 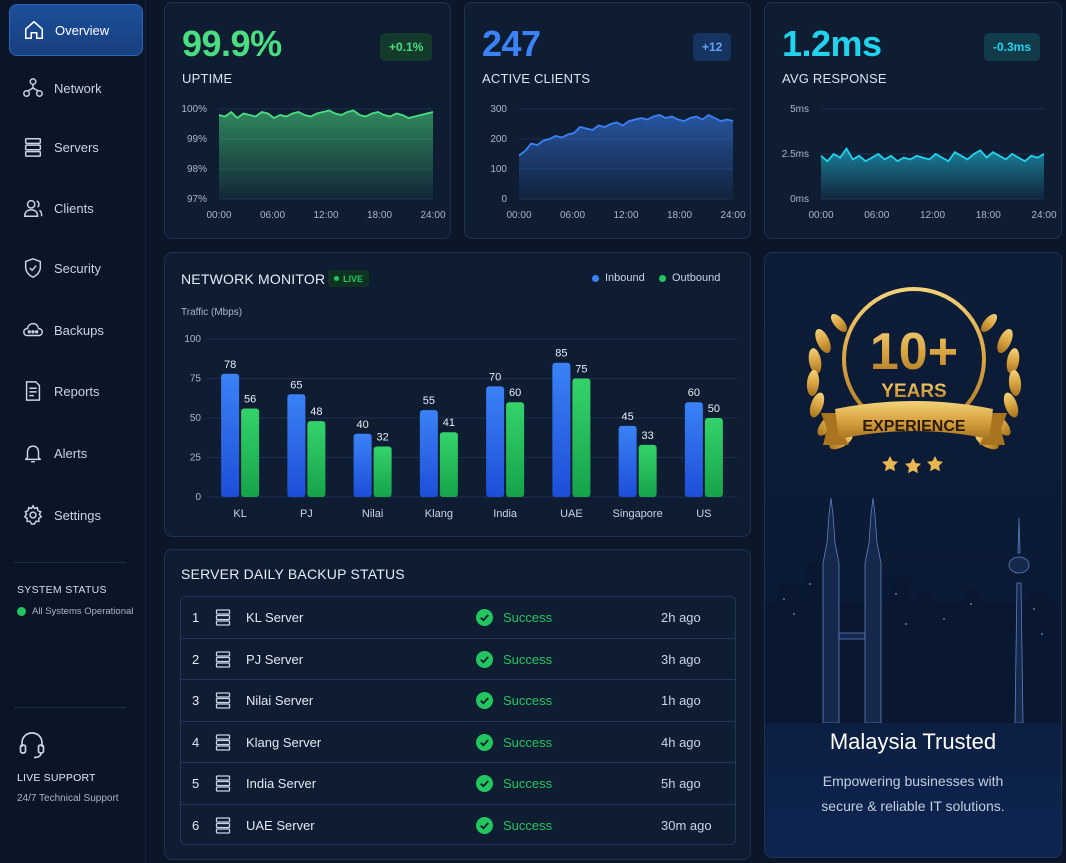 What do you see at coordinates (196, 742) in the screenshot?
I see `row-number: 4` at bounding box center [196, 742].